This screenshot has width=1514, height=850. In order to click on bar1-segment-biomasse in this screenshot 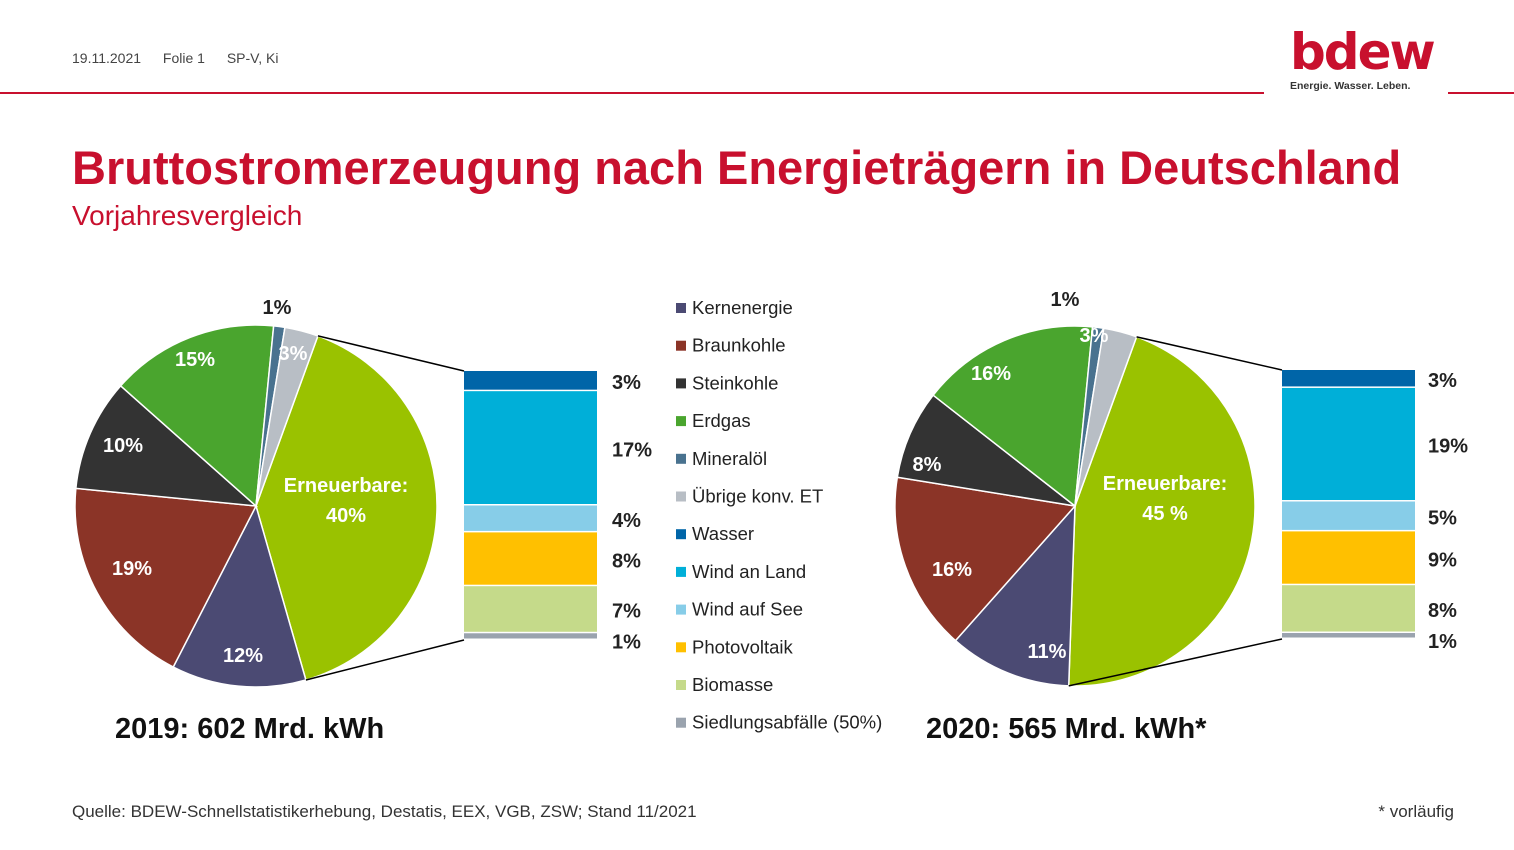, I will do `click(1348, 608)`.